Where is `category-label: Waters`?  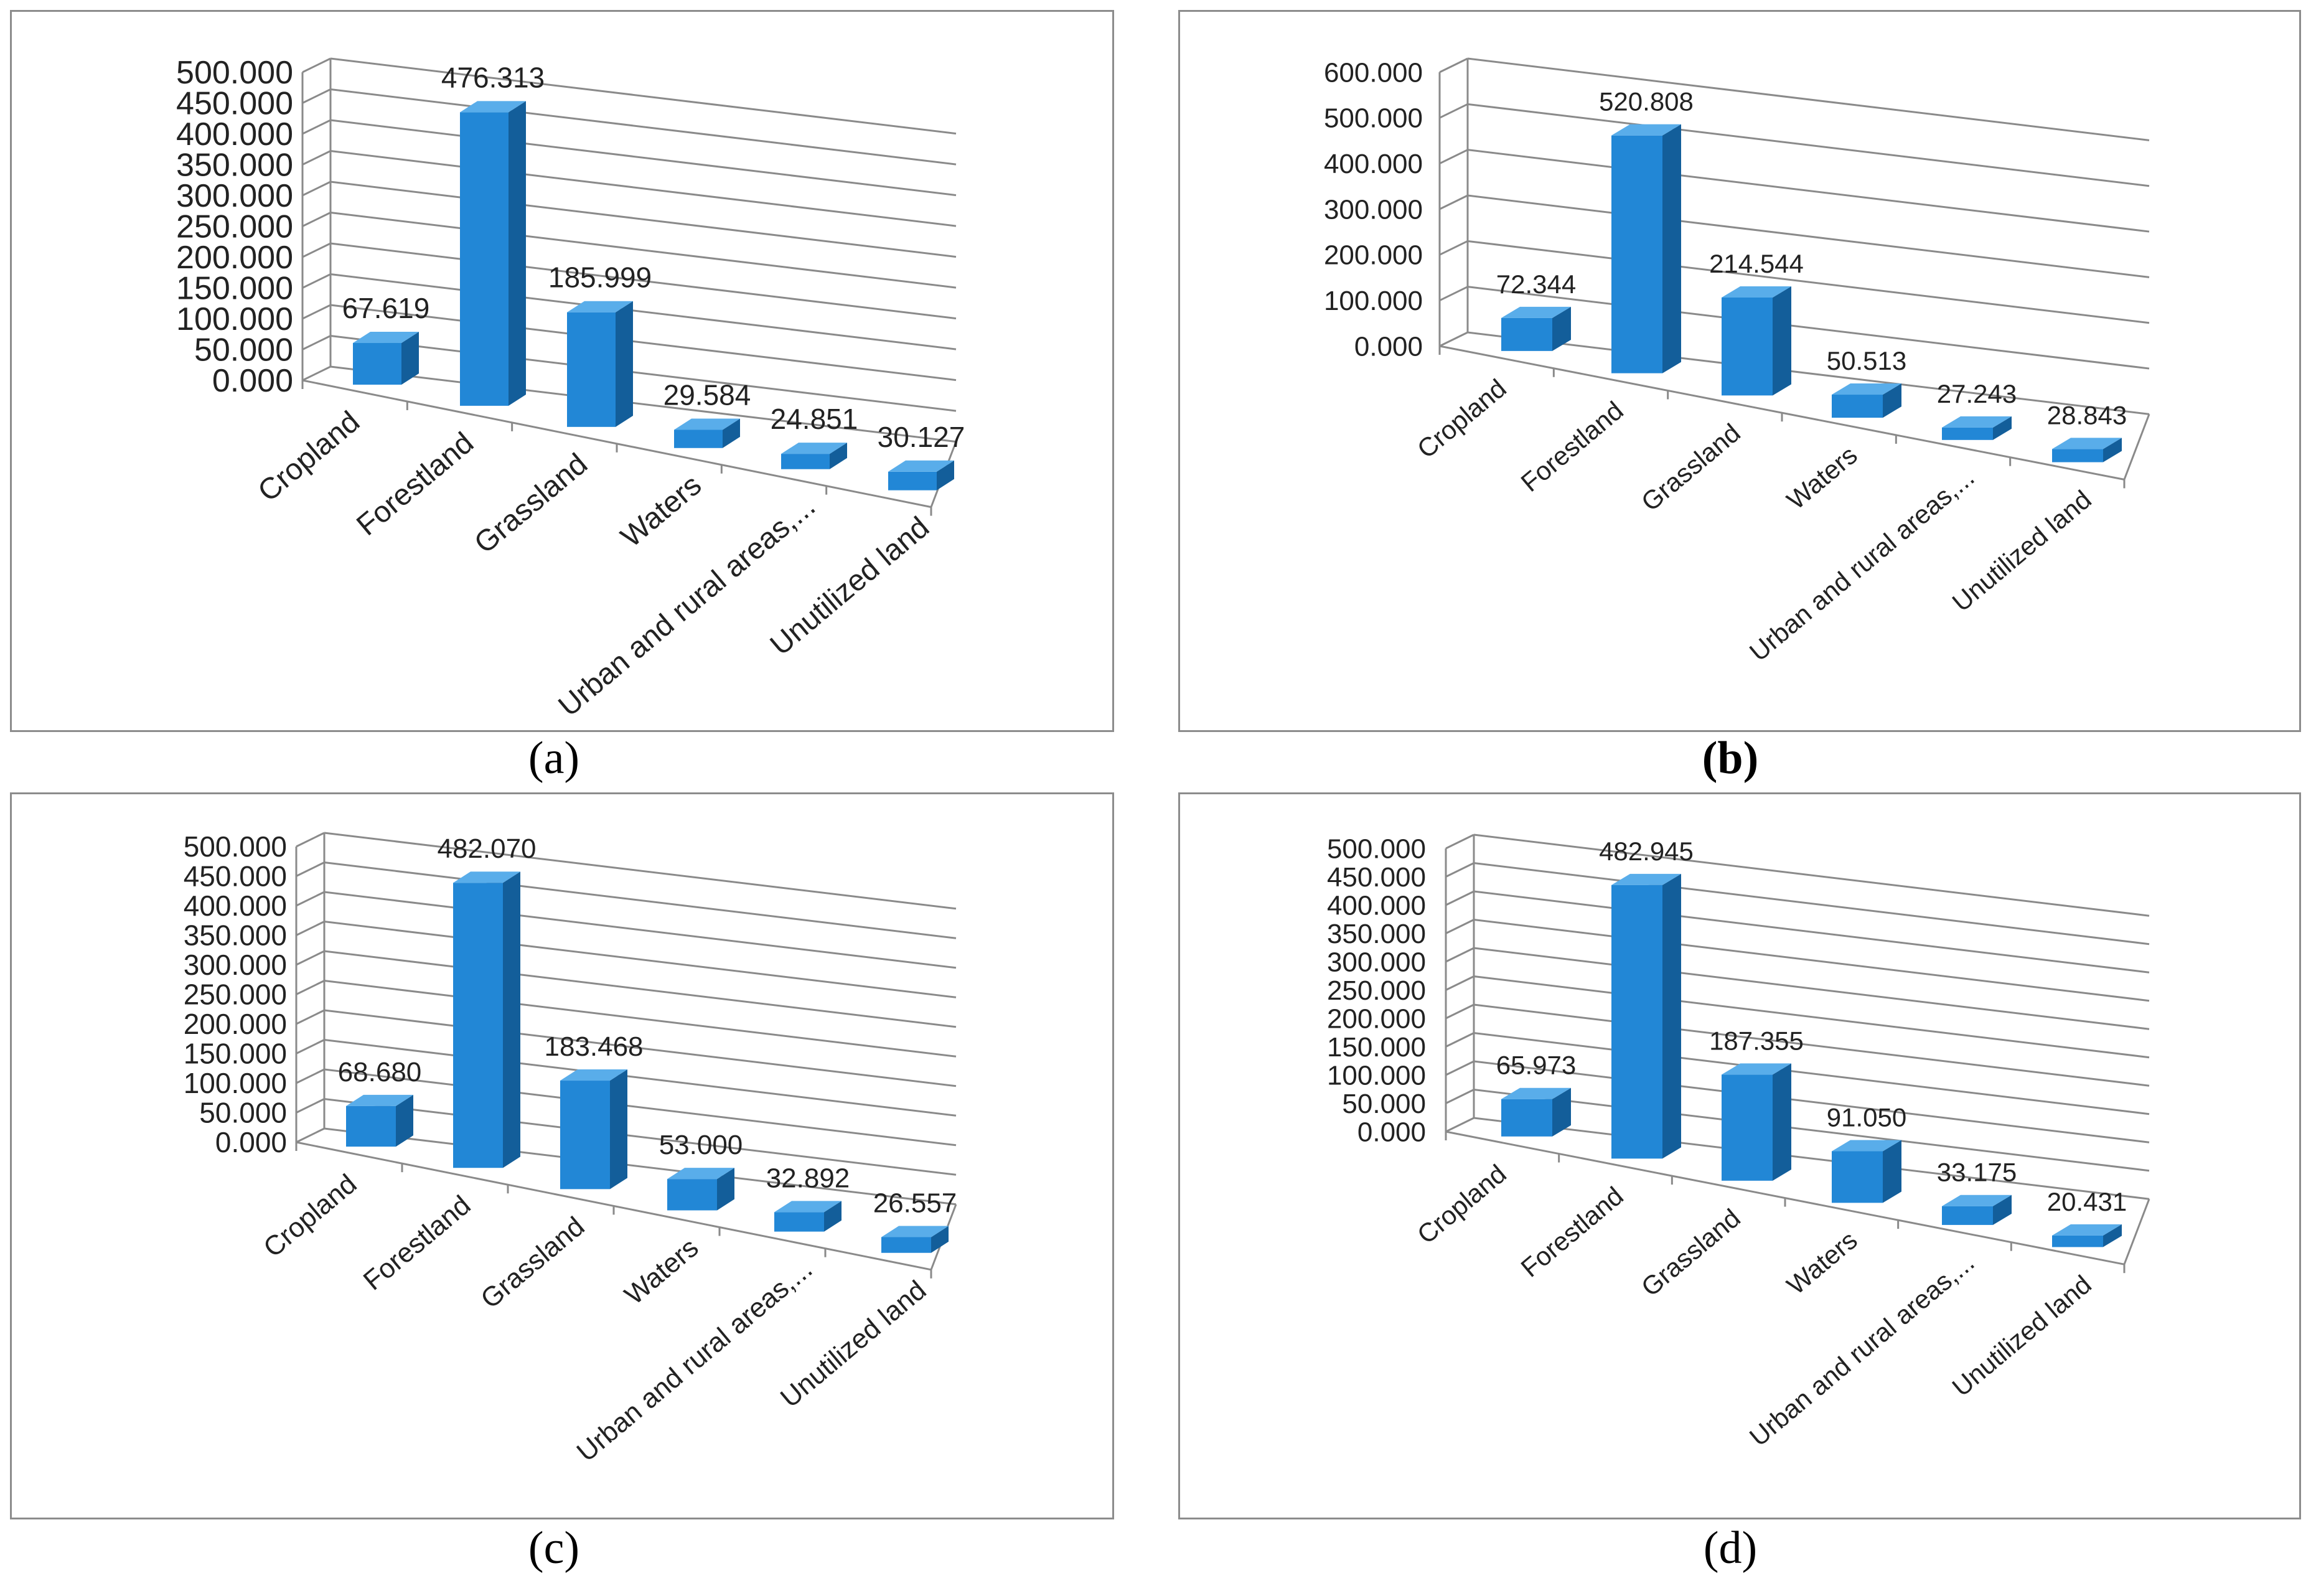 category-label: Waters is located at coordinates (1822, 1262).